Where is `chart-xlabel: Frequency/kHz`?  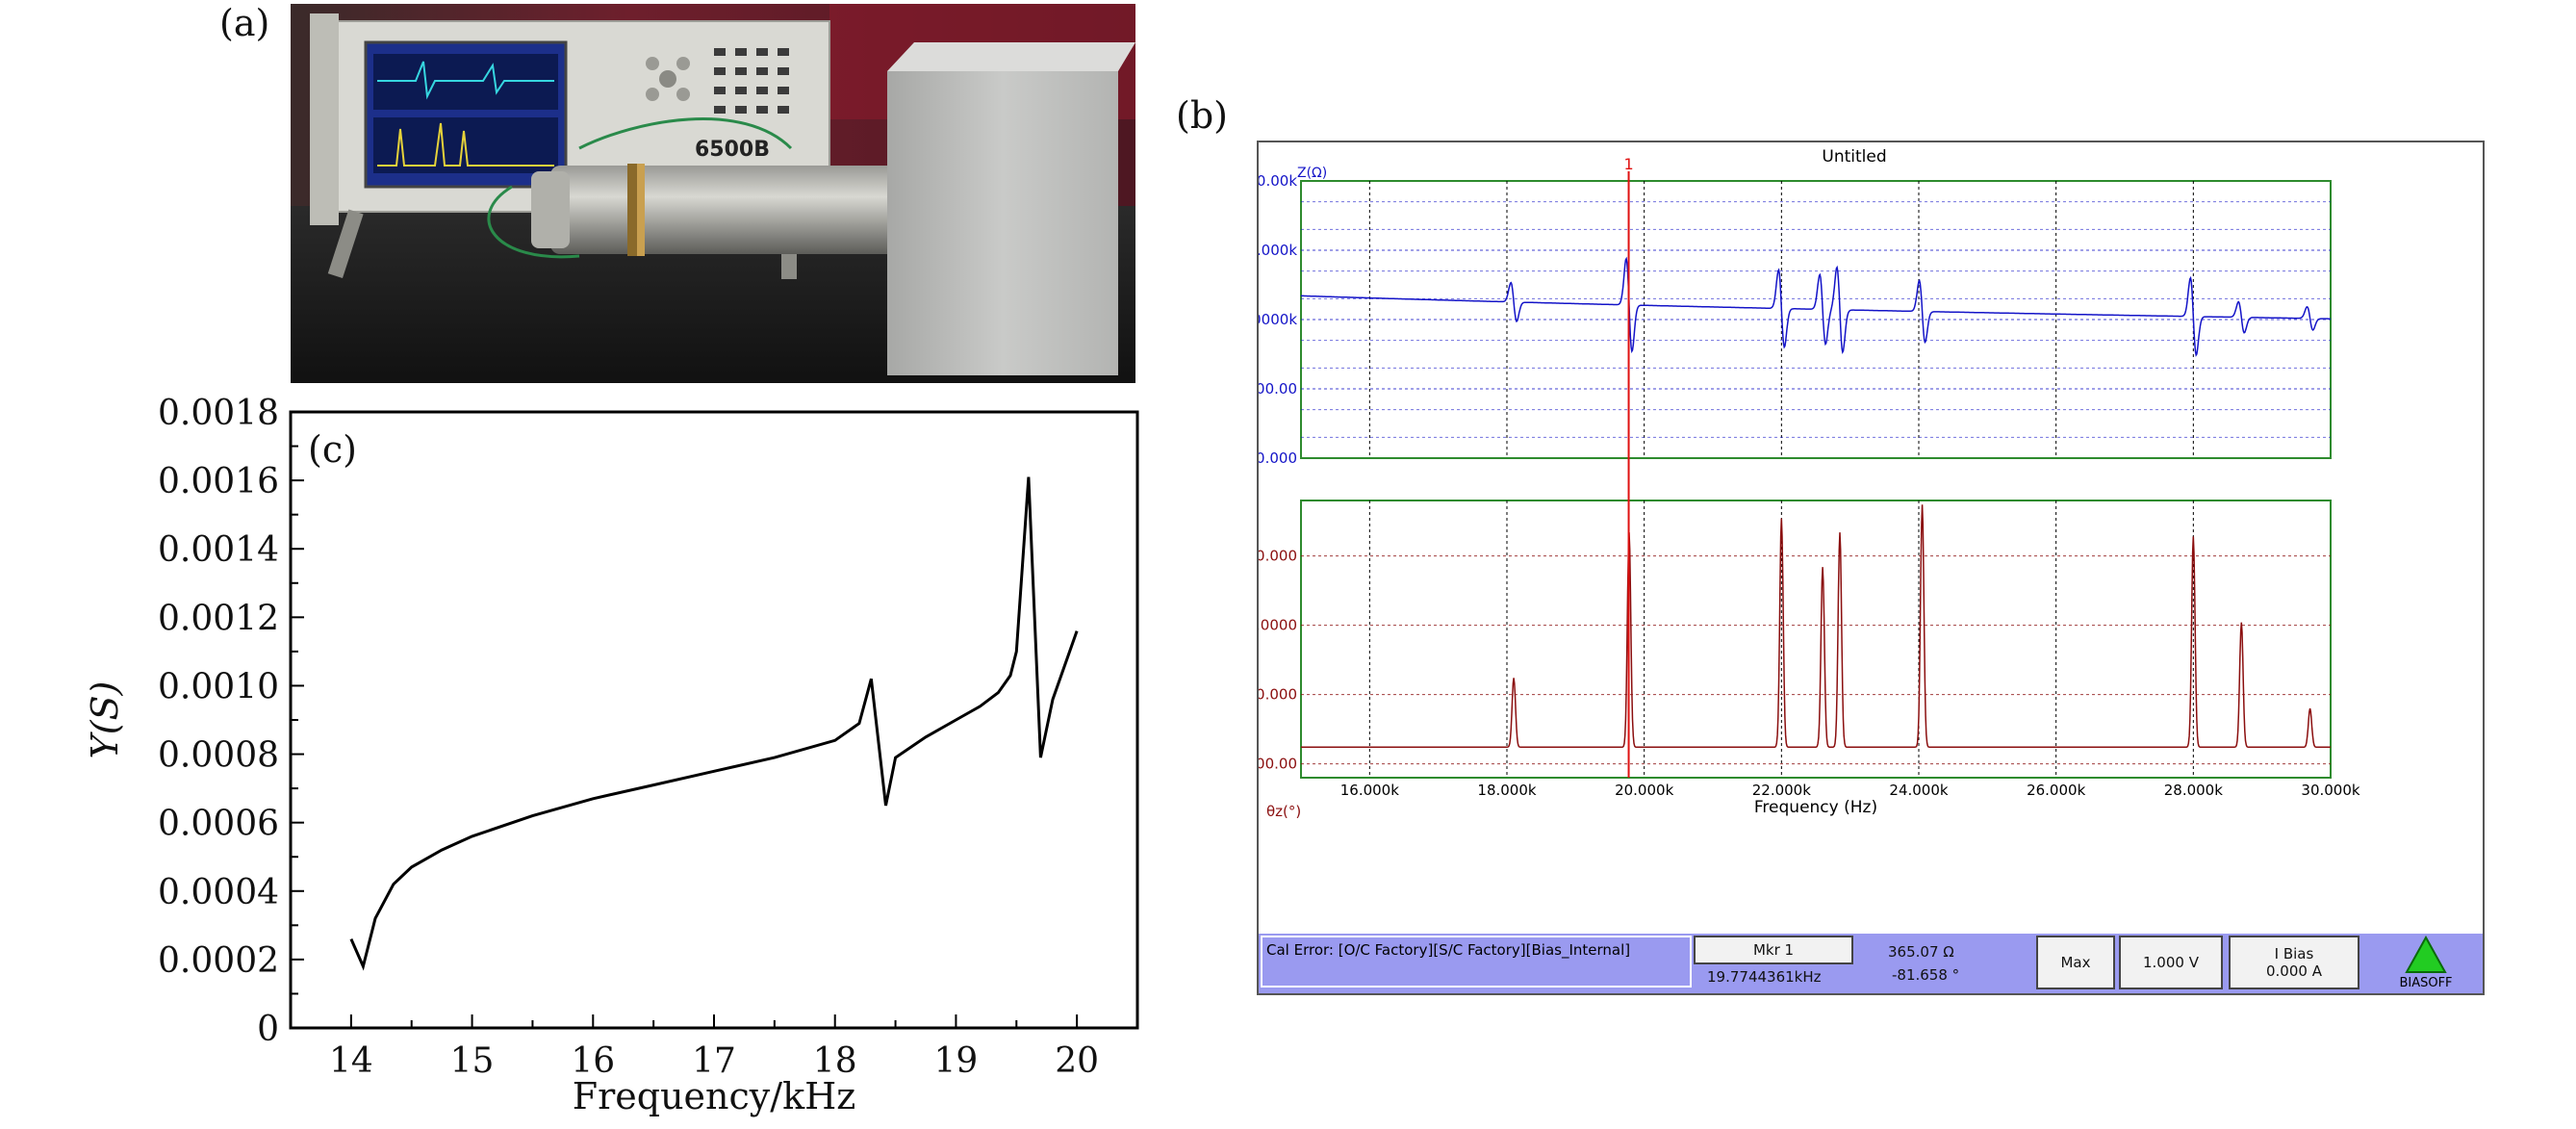
chart-xlabel: Frequency/kHz is located at coordinates (714, 1096).